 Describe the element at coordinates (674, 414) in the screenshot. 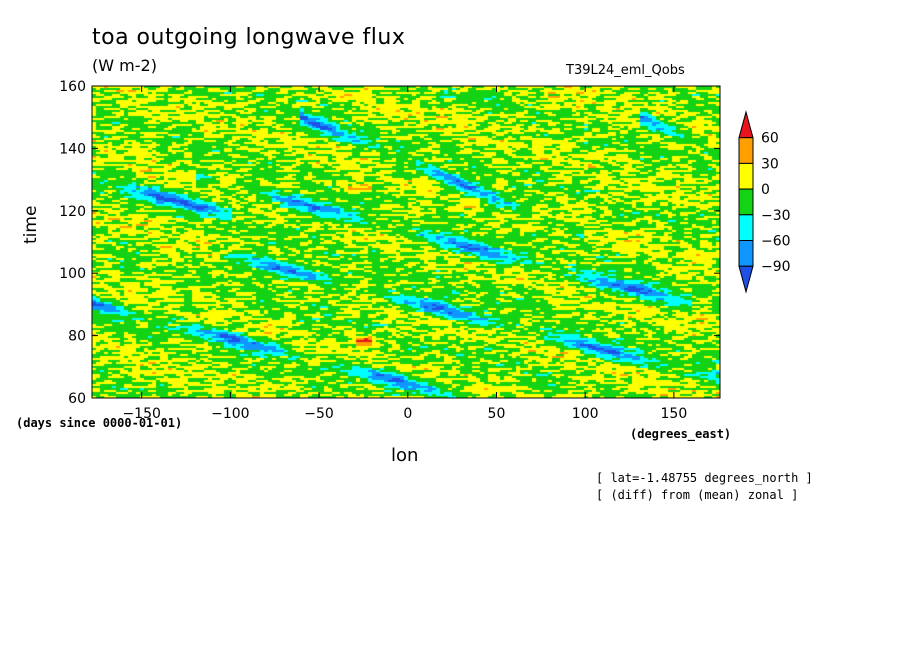

I see `x-tick-label: 150` at that location.